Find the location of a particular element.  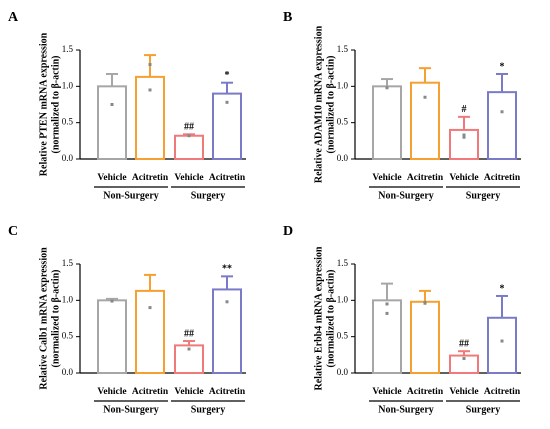

y-axis-label: Relative Erbb4 mRNA expression is located at coordinates (318, 318).